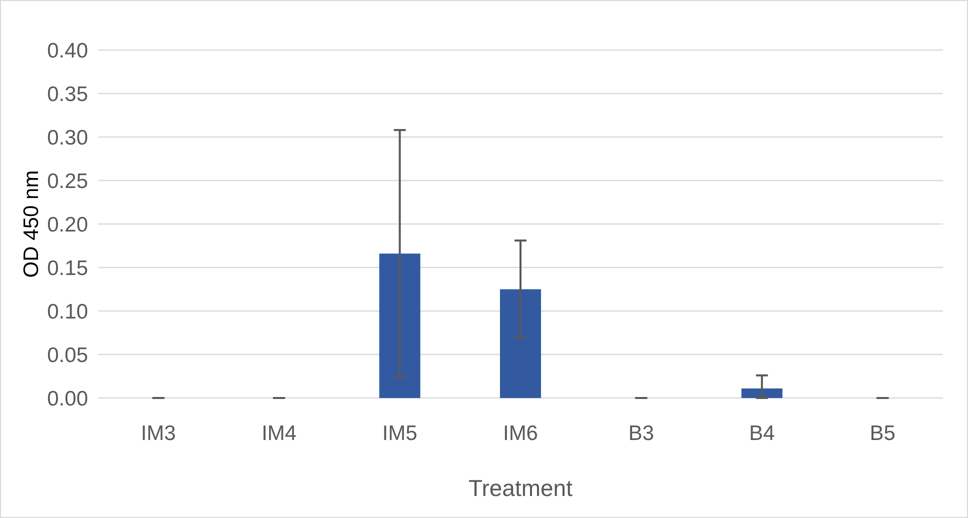  I want to click on x-tick-label: IM5, so click(400, 433).